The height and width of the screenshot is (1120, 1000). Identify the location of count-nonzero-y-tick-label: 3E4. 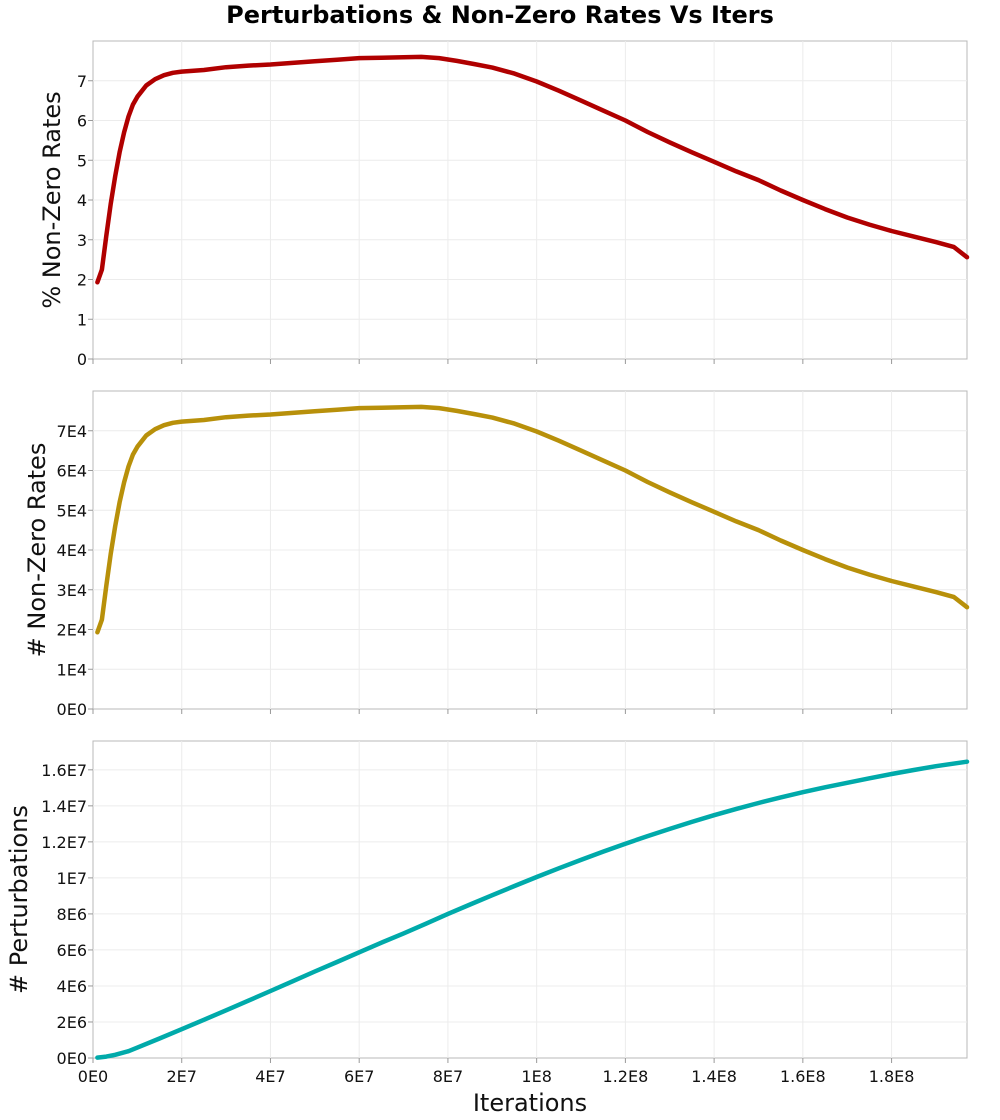
(72, 590).